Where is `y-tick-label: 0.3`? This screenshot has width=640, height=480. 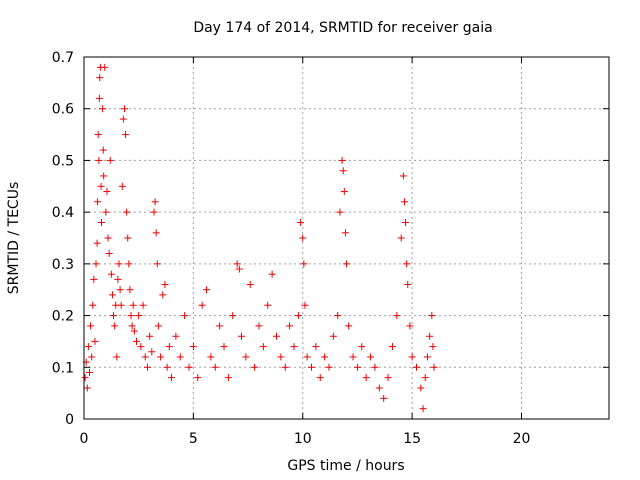
y-tick-label: 0.3 is located at coordinates (63, 265).